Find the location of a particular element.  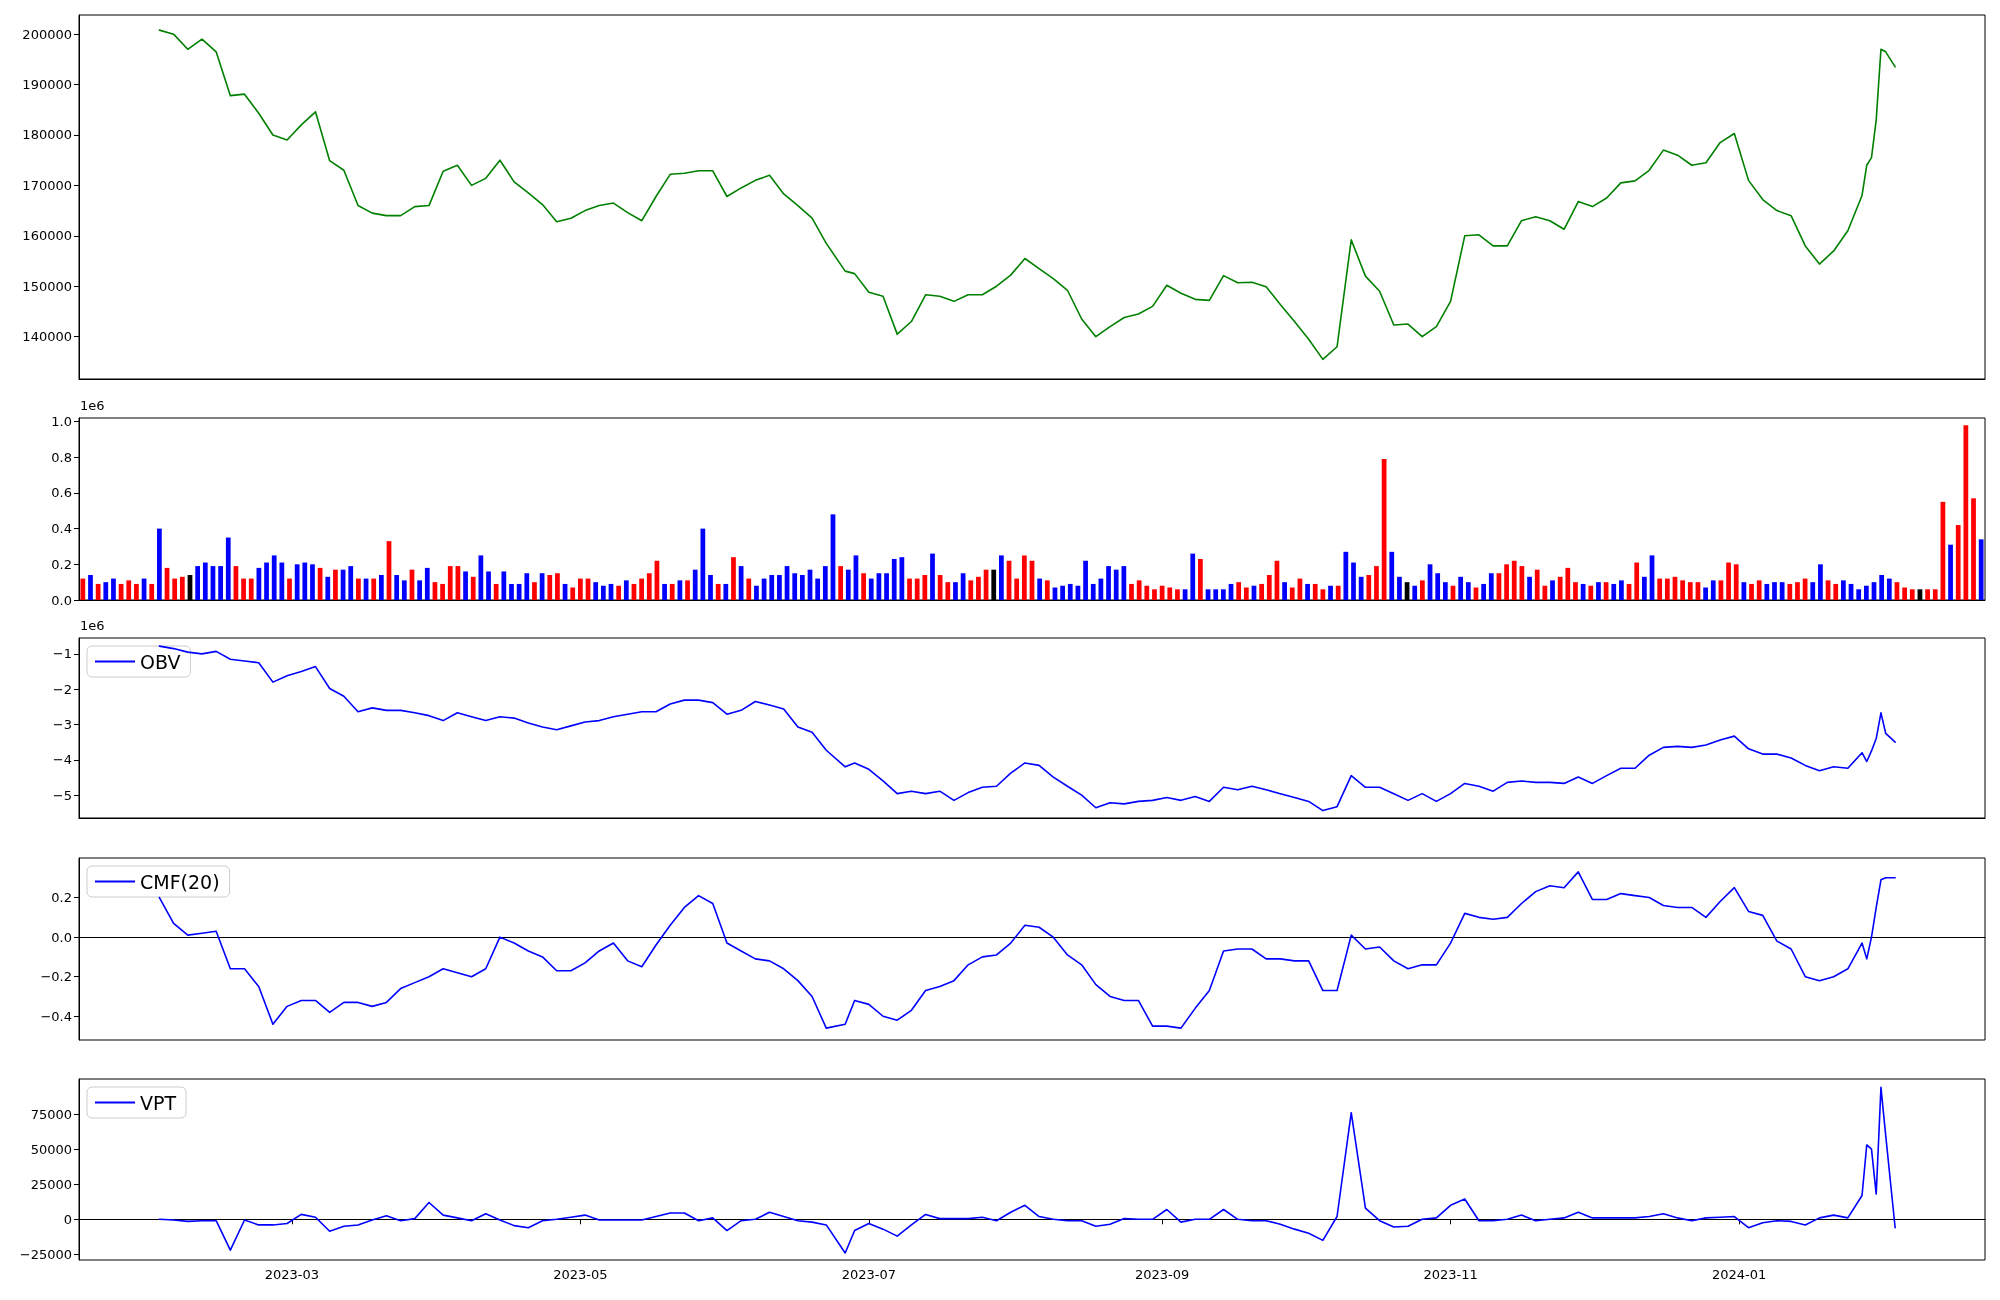

legend-label: CMF(20) is located at coordinates (180, 881).